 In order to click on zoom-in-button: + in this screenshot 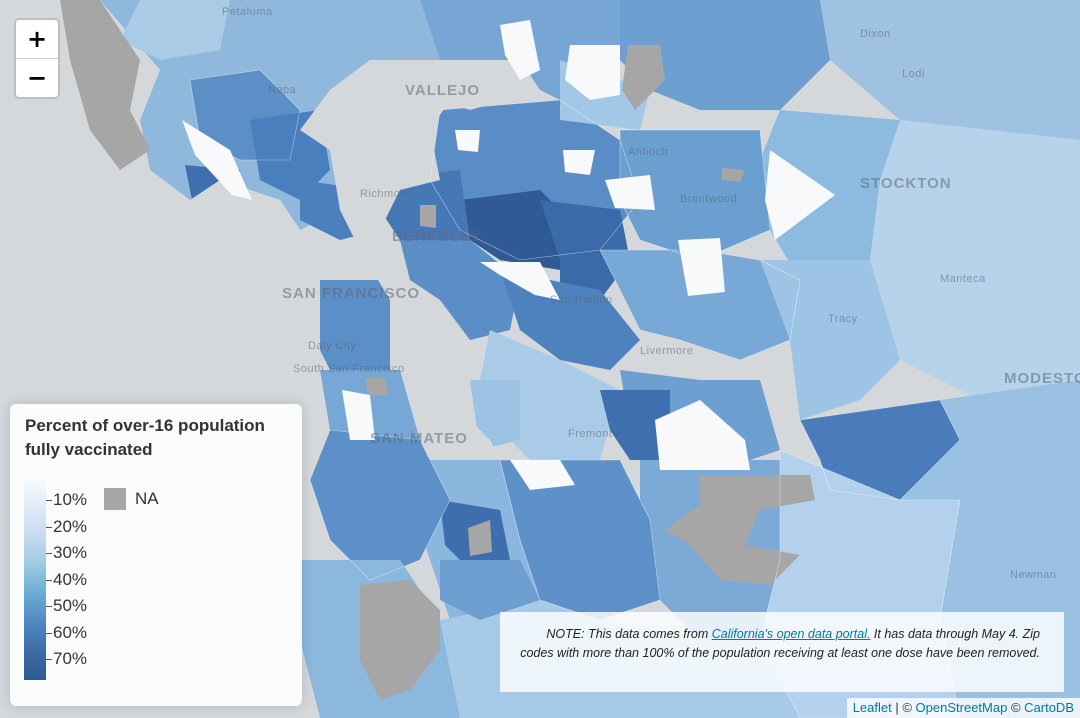, I will do `click(37, 39)`.